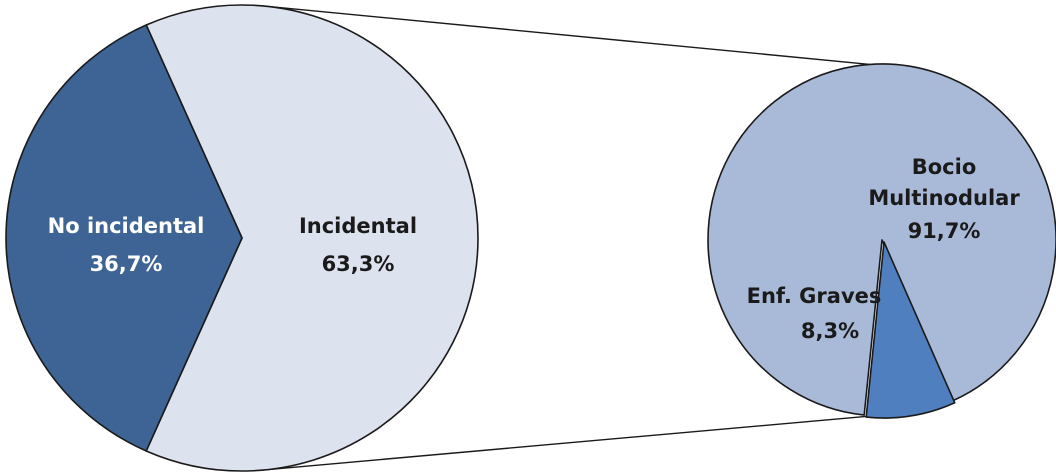  Describe the element at coordinates (944, 231) in the screenshot. I see `value-bocio: 91,7%` at that location.